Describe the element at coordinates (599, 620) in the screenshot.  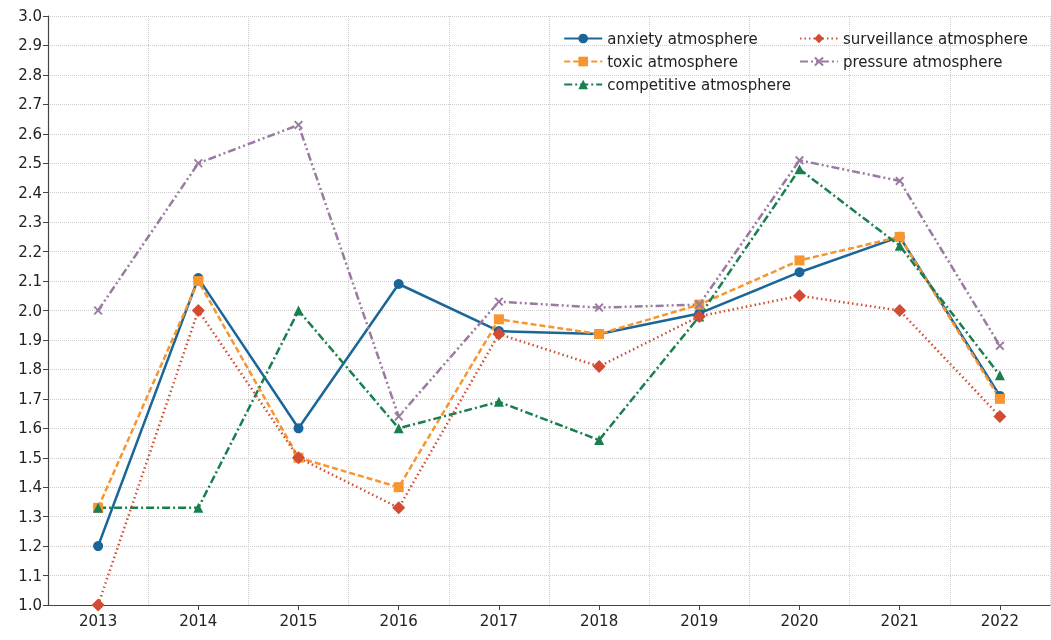
I see `x-tick-label: 2018` at that location.